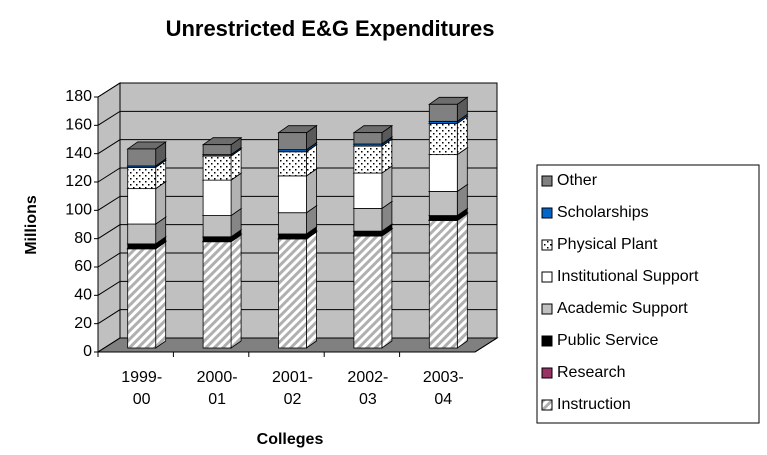 This screenshot has width=767, height=455. What do you see at coordinates (142, 388) in the screenshot?
I see `x-tick-label: 1999-00` at bounding box center [142, 388].